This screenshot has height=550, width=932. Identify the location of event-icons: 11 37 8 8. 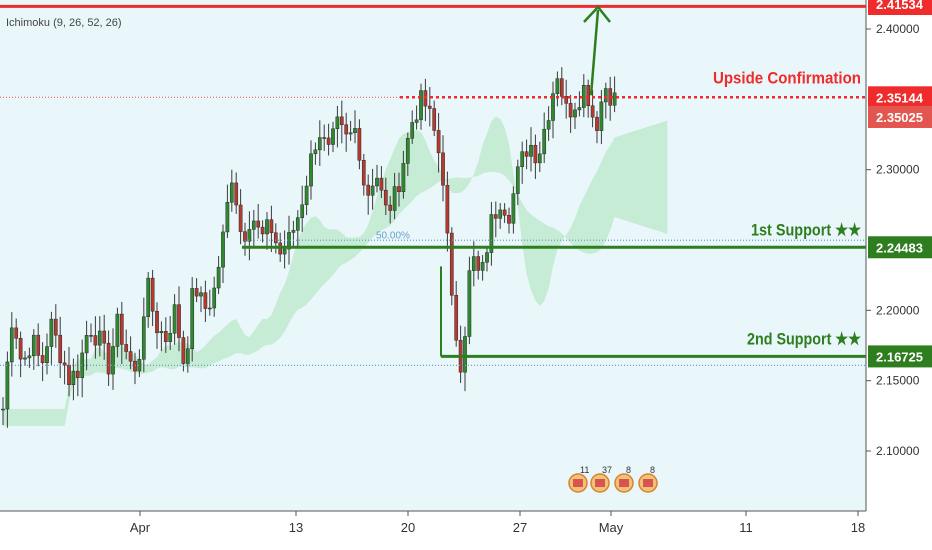
(613, 479).